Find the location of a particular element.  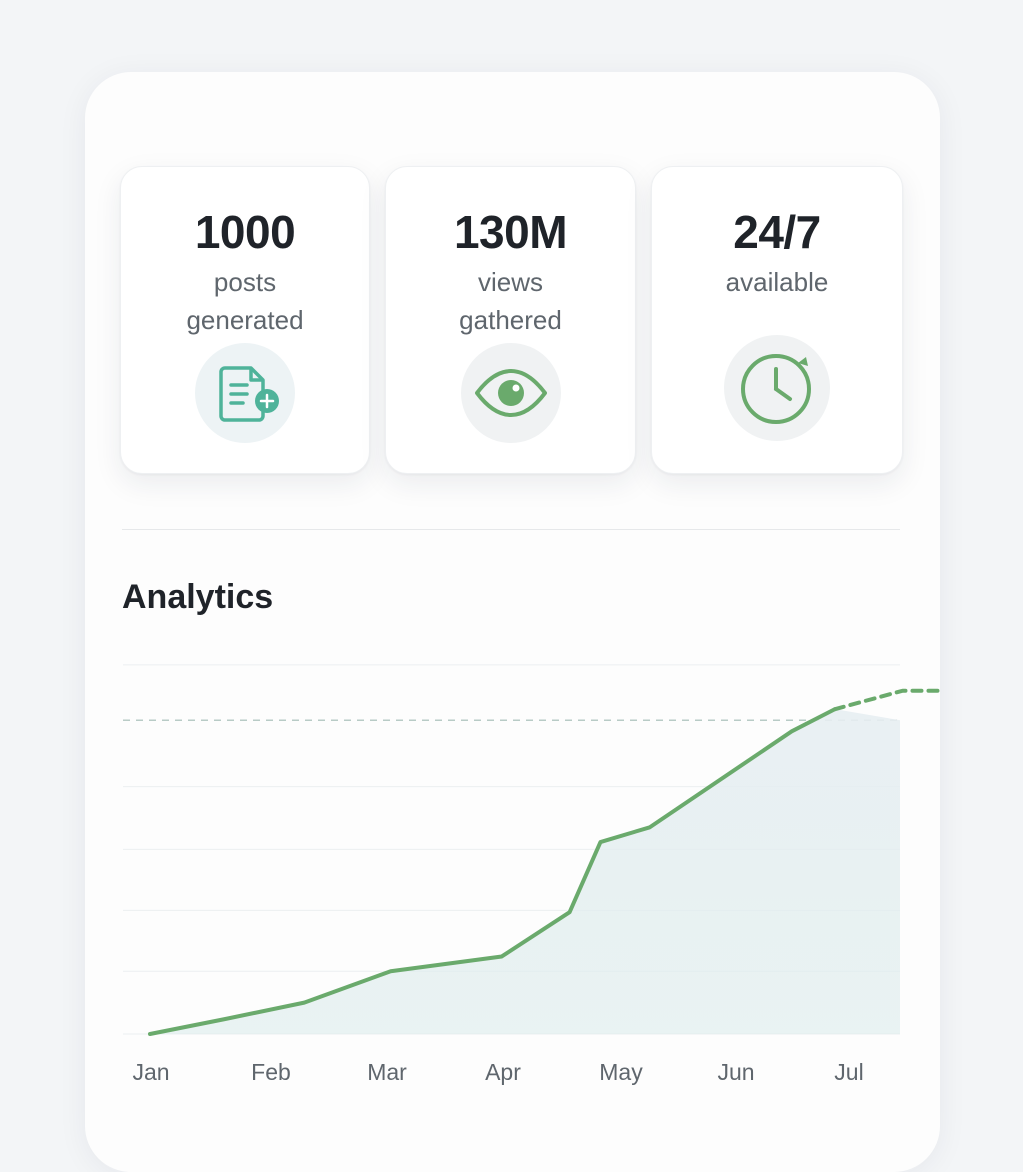

stat-label-line: posts is located at coordinates (245, 282).